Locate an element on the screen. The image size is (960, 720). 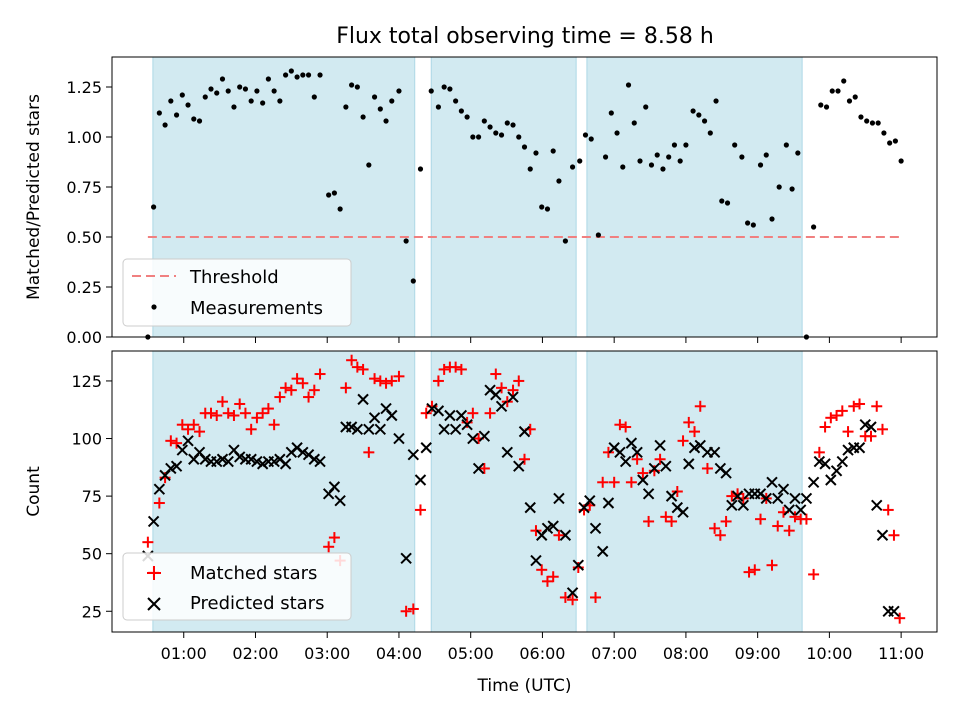
legend-matched-label: Matched stars is located at coordinates (253, 573).